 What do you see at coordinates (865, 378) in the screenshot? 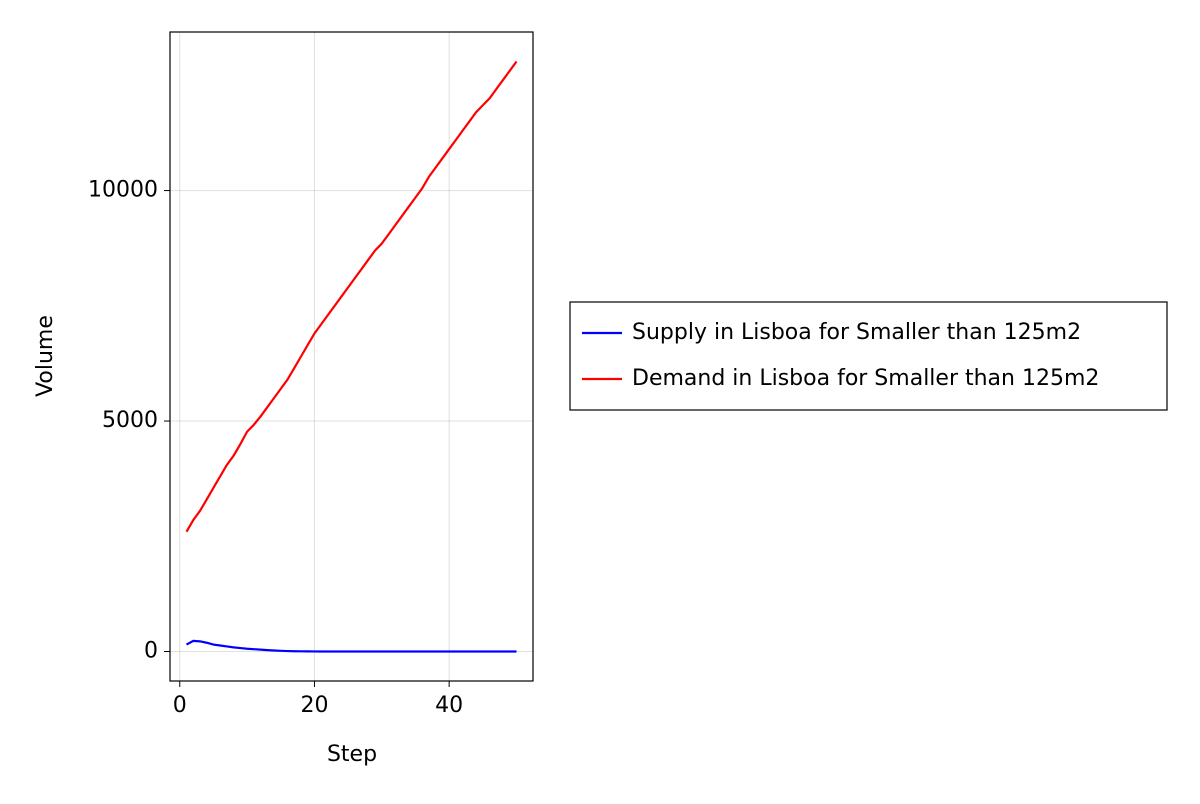
I see `legend-label: Demand in Lisboa for Smaller than 125m2` at bounding box center [865, 378].